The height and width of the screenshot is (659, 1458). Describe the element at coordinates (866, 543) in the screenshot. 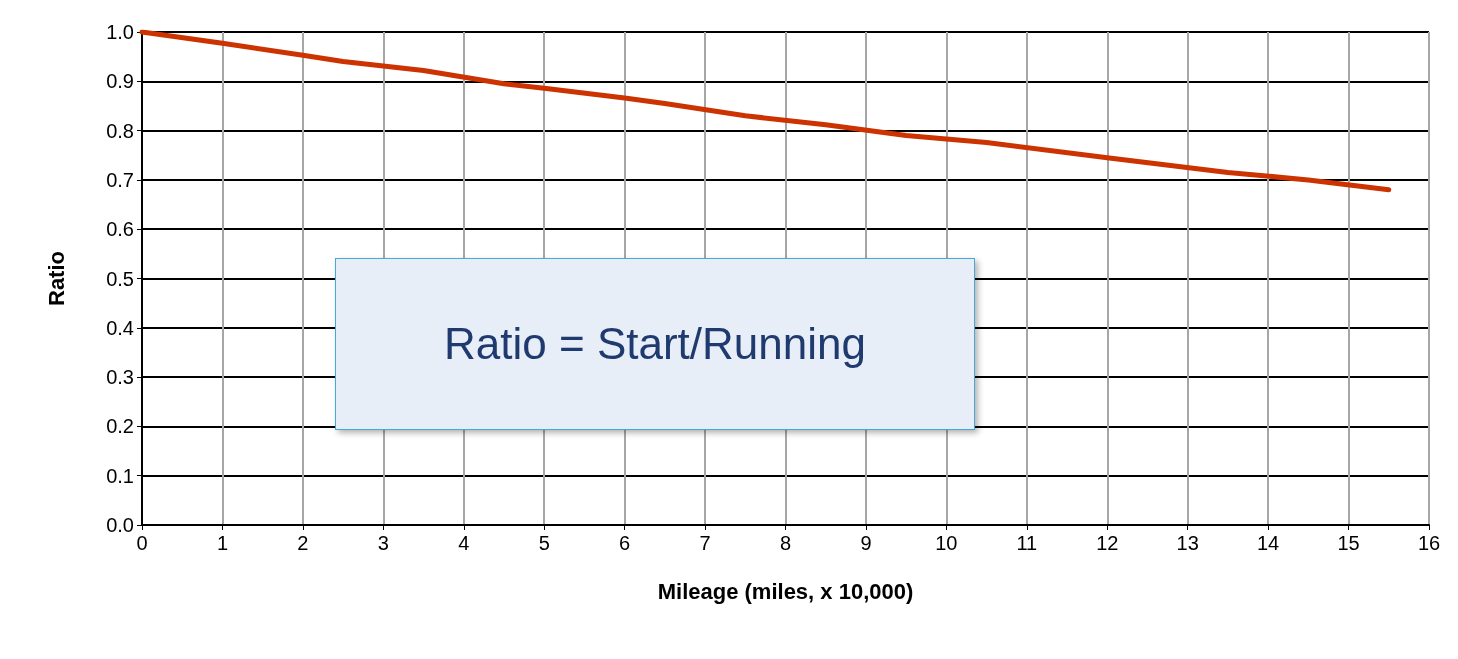

I see `x-tick-label: 9` at that location.